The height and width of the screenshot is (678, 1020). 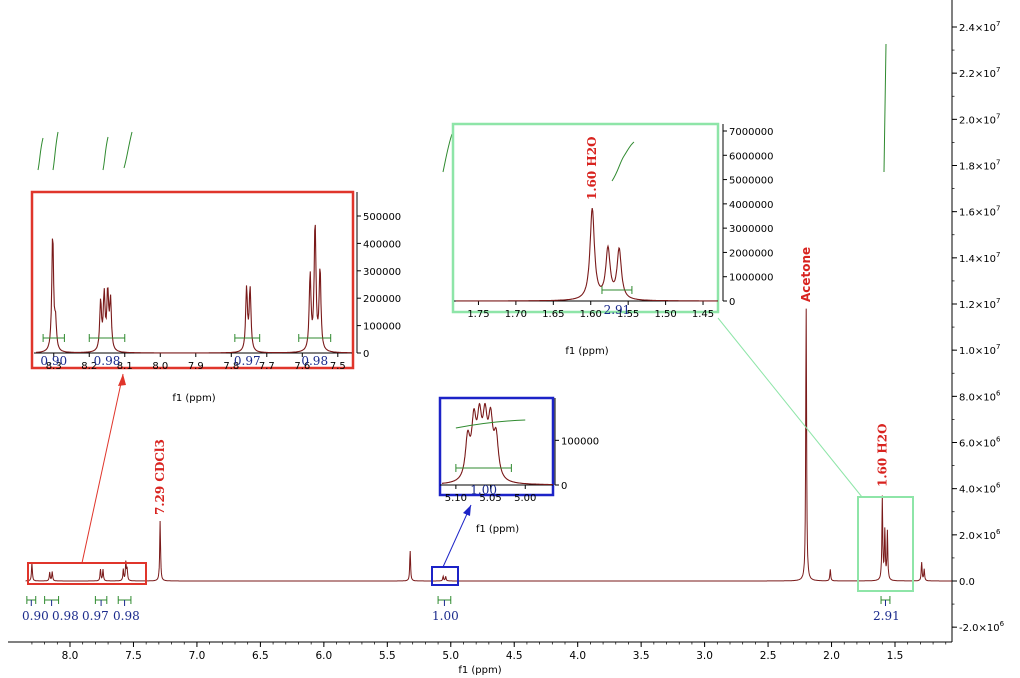 What do you see at coordinates (70, 656) in the screenshot?
I see `x-tick-label: 8.0` at bounding box center [70, 656].